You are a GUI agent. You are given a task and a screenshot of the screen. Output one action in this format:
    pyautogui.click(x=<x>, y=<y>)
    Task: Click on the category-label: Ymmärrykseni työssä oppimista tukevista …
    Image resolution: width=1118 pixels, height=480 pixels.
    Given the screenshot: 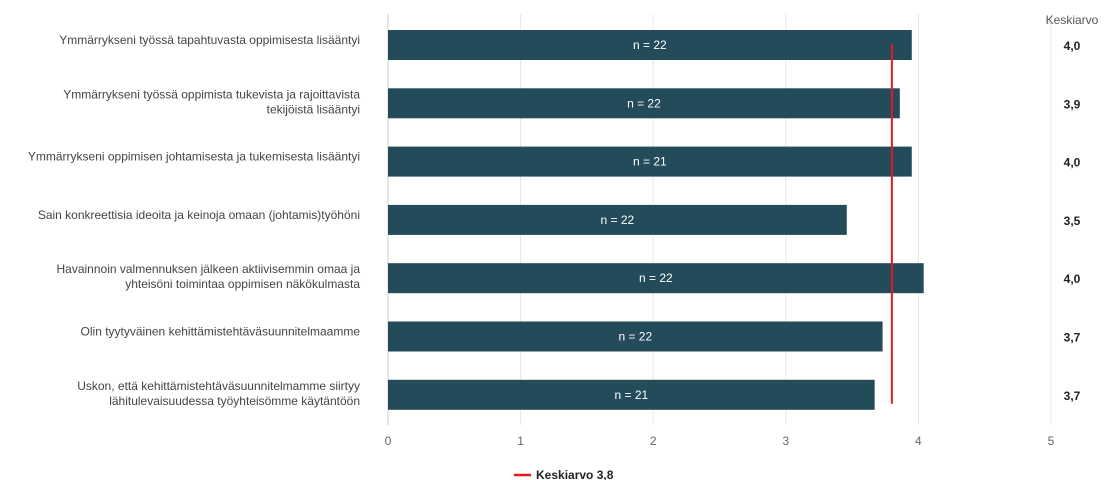 What is the action you would take?
    pyautogui.click(x=211, y=101)
    